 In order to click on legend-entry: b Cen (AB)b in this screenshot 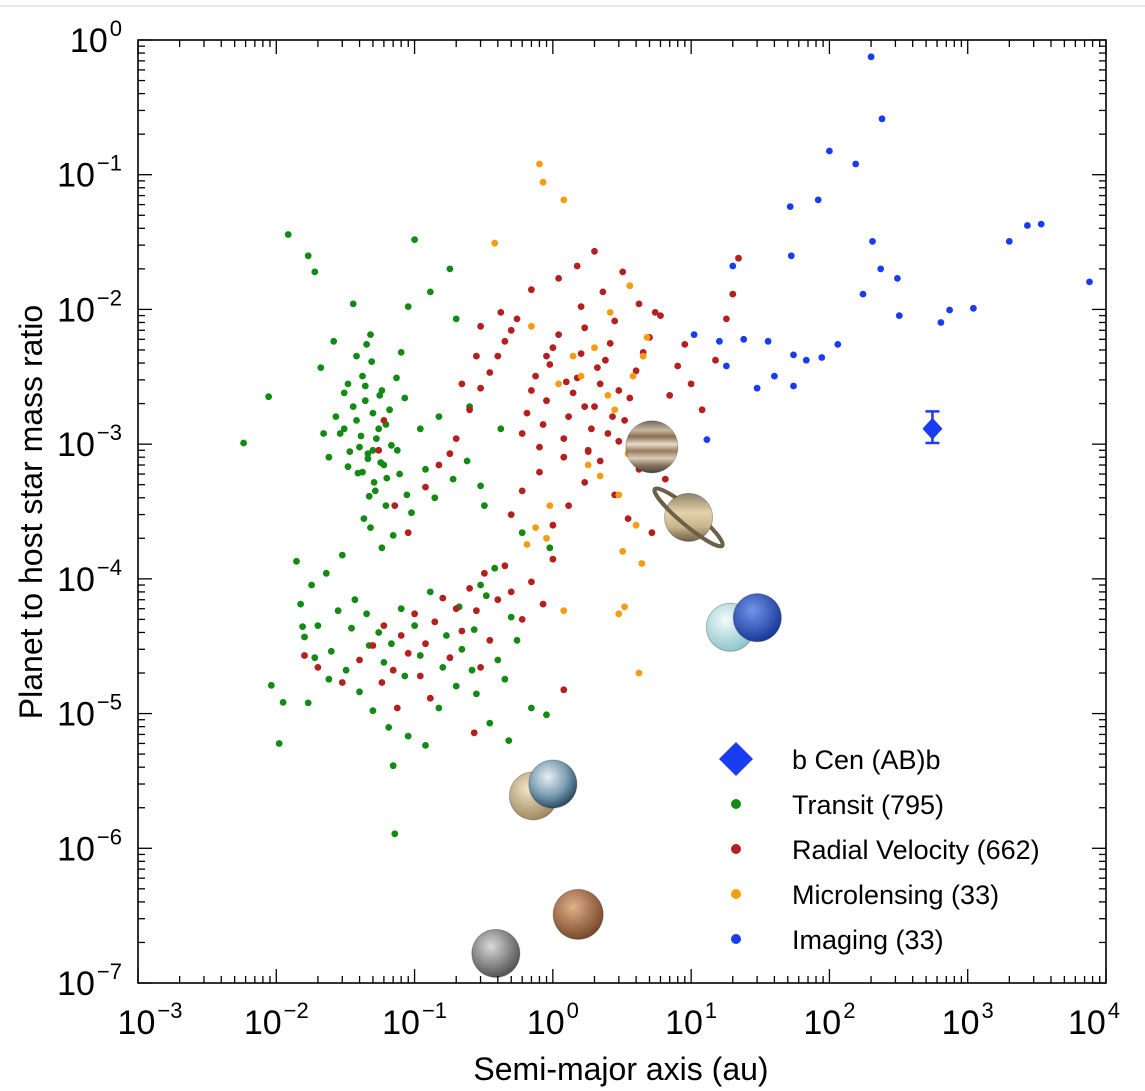, I will do `click(830, 759)`.